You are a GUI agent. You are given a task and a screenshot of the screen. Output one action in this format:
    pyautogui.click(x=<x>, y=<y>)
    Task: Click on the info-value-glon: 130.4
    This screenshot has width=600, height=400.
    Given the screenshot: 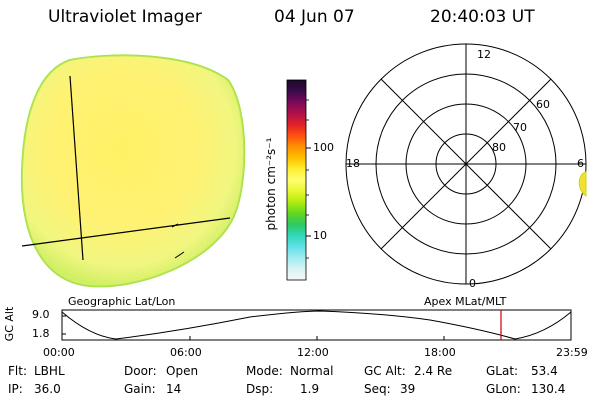 What is the action you would take?
    pyautogui.click(x=548, y=389)
    